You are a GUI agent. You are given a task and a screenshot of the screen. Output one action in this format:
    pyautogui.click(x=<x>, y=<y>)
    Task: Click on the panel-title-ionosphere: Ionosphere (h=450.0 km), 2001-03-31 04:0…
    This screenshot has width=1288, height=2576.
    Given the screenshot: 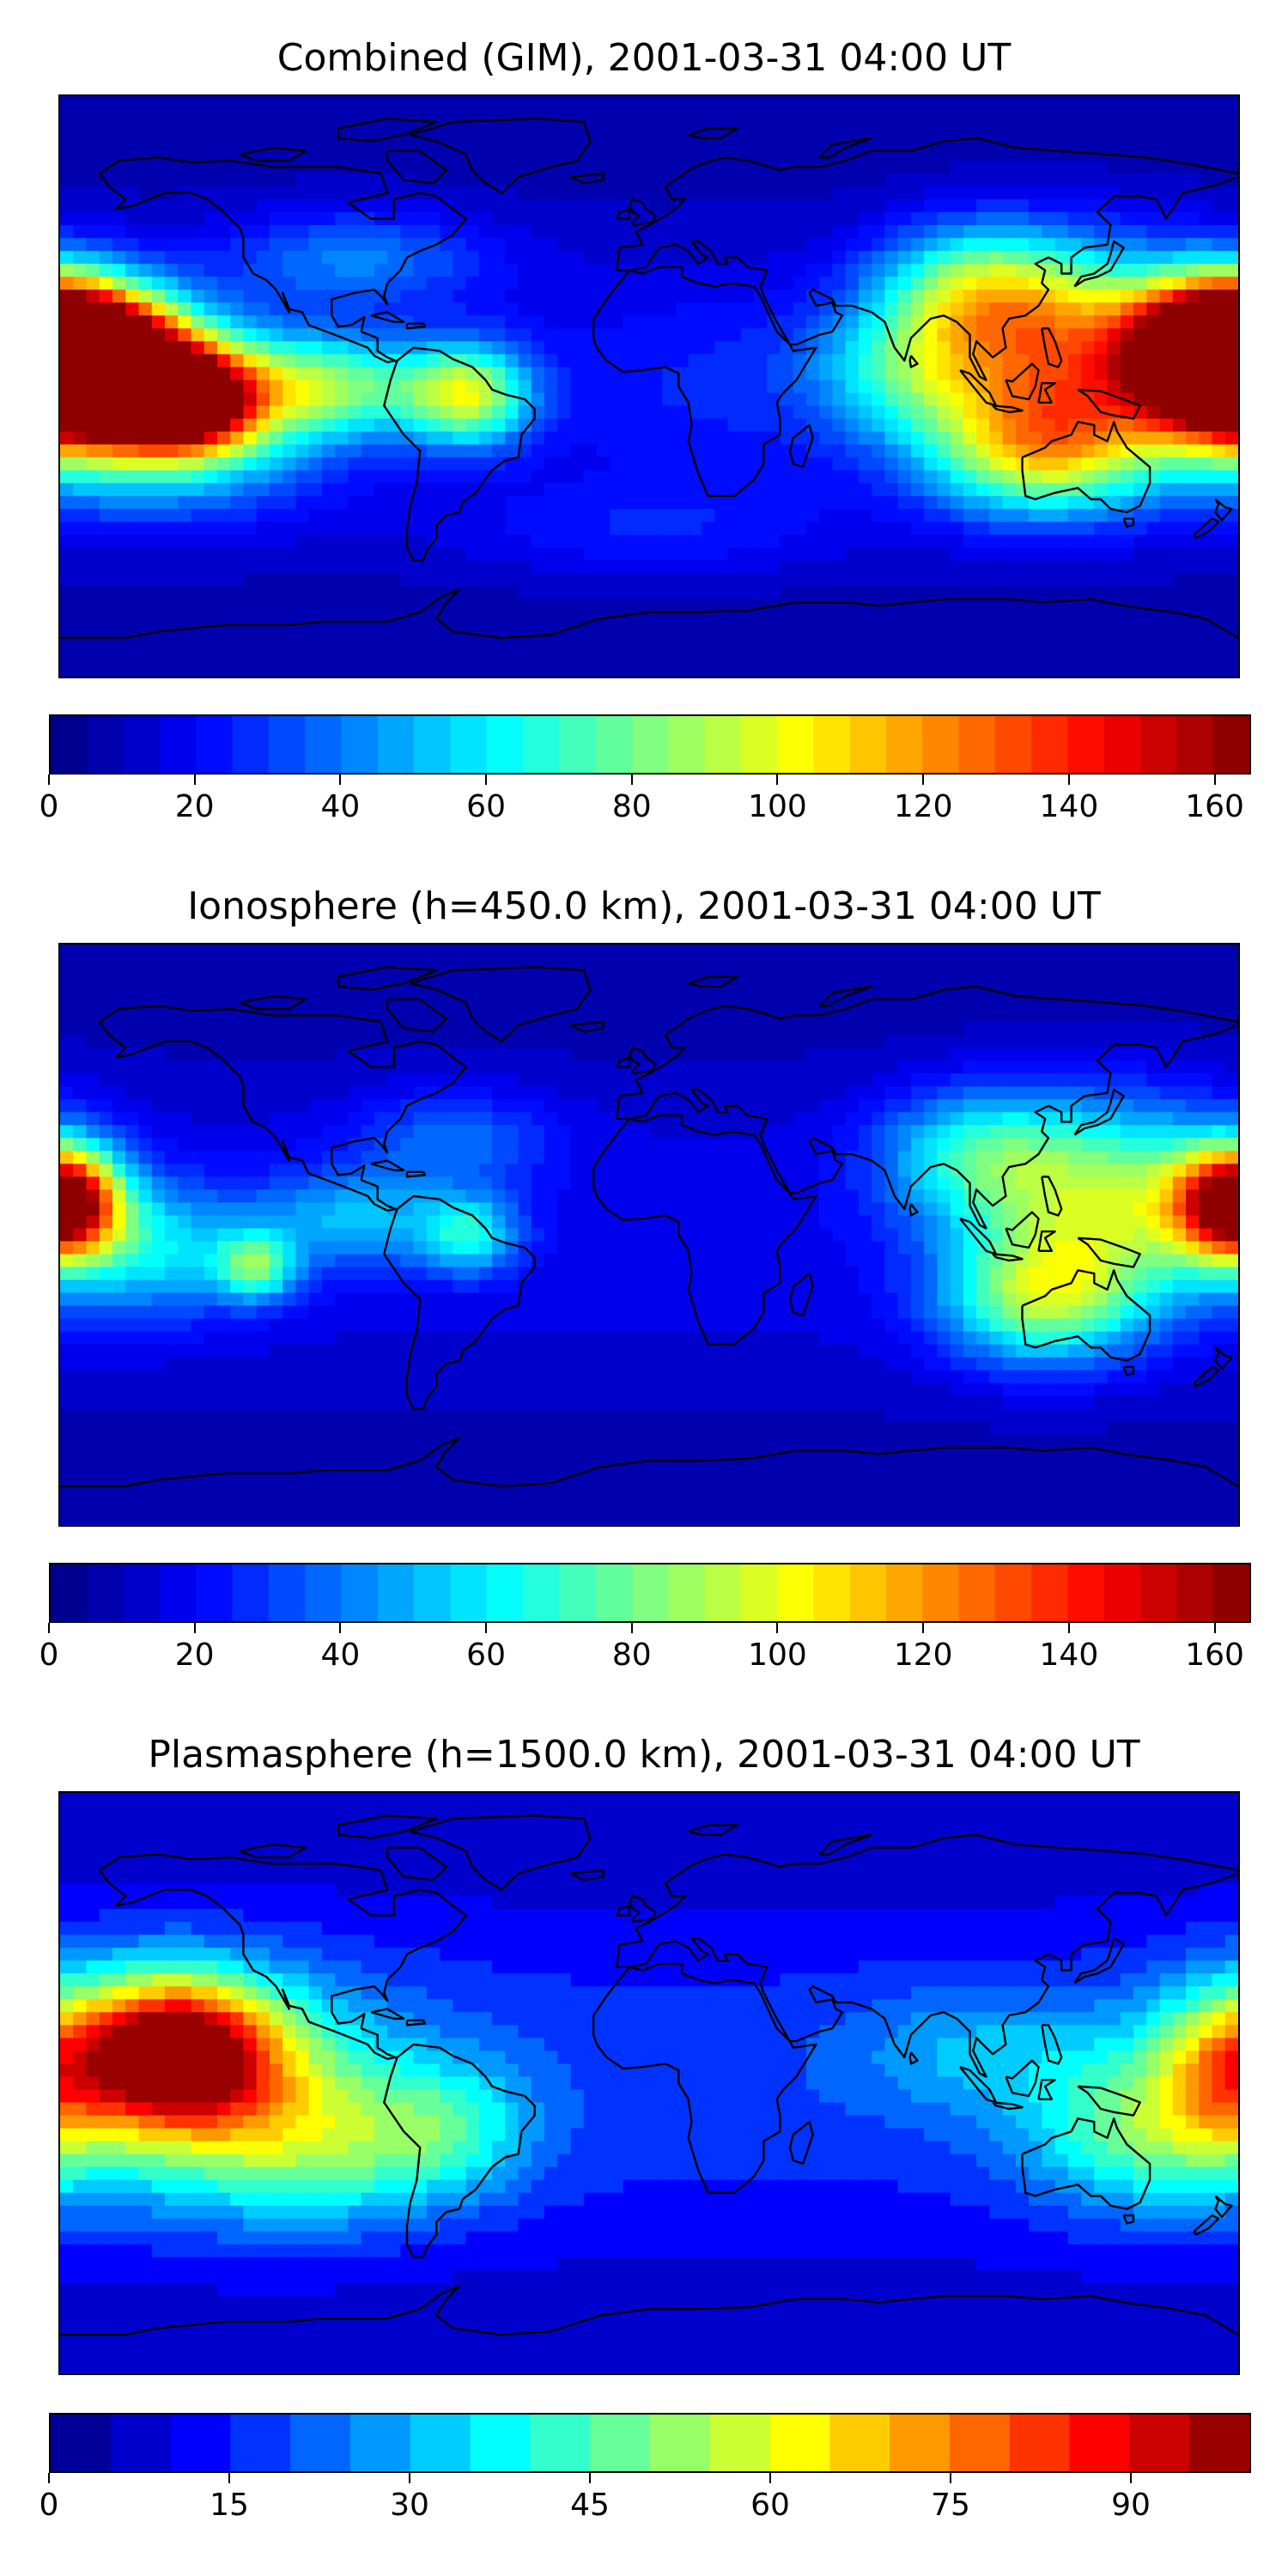 What is the action you would take?
    pyautogui.click(x=644, y=906)
    